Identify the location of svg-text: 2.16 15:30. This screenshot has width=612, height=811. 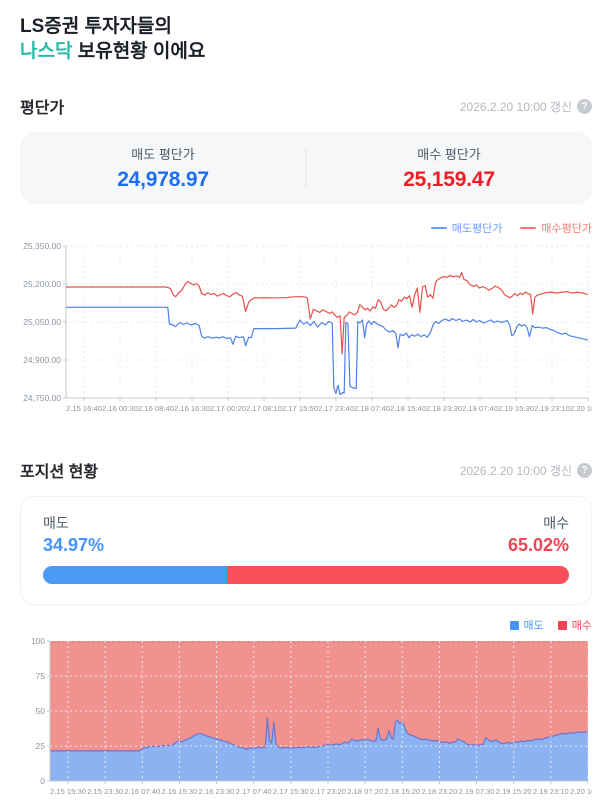
(179, 791).